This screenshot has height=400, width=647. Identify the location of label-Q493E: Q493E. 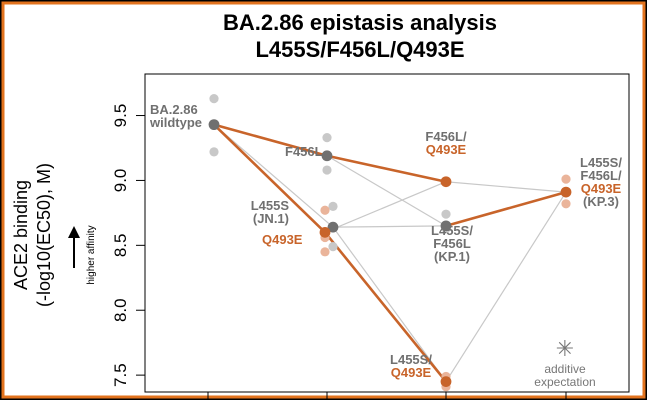
(282, 239).